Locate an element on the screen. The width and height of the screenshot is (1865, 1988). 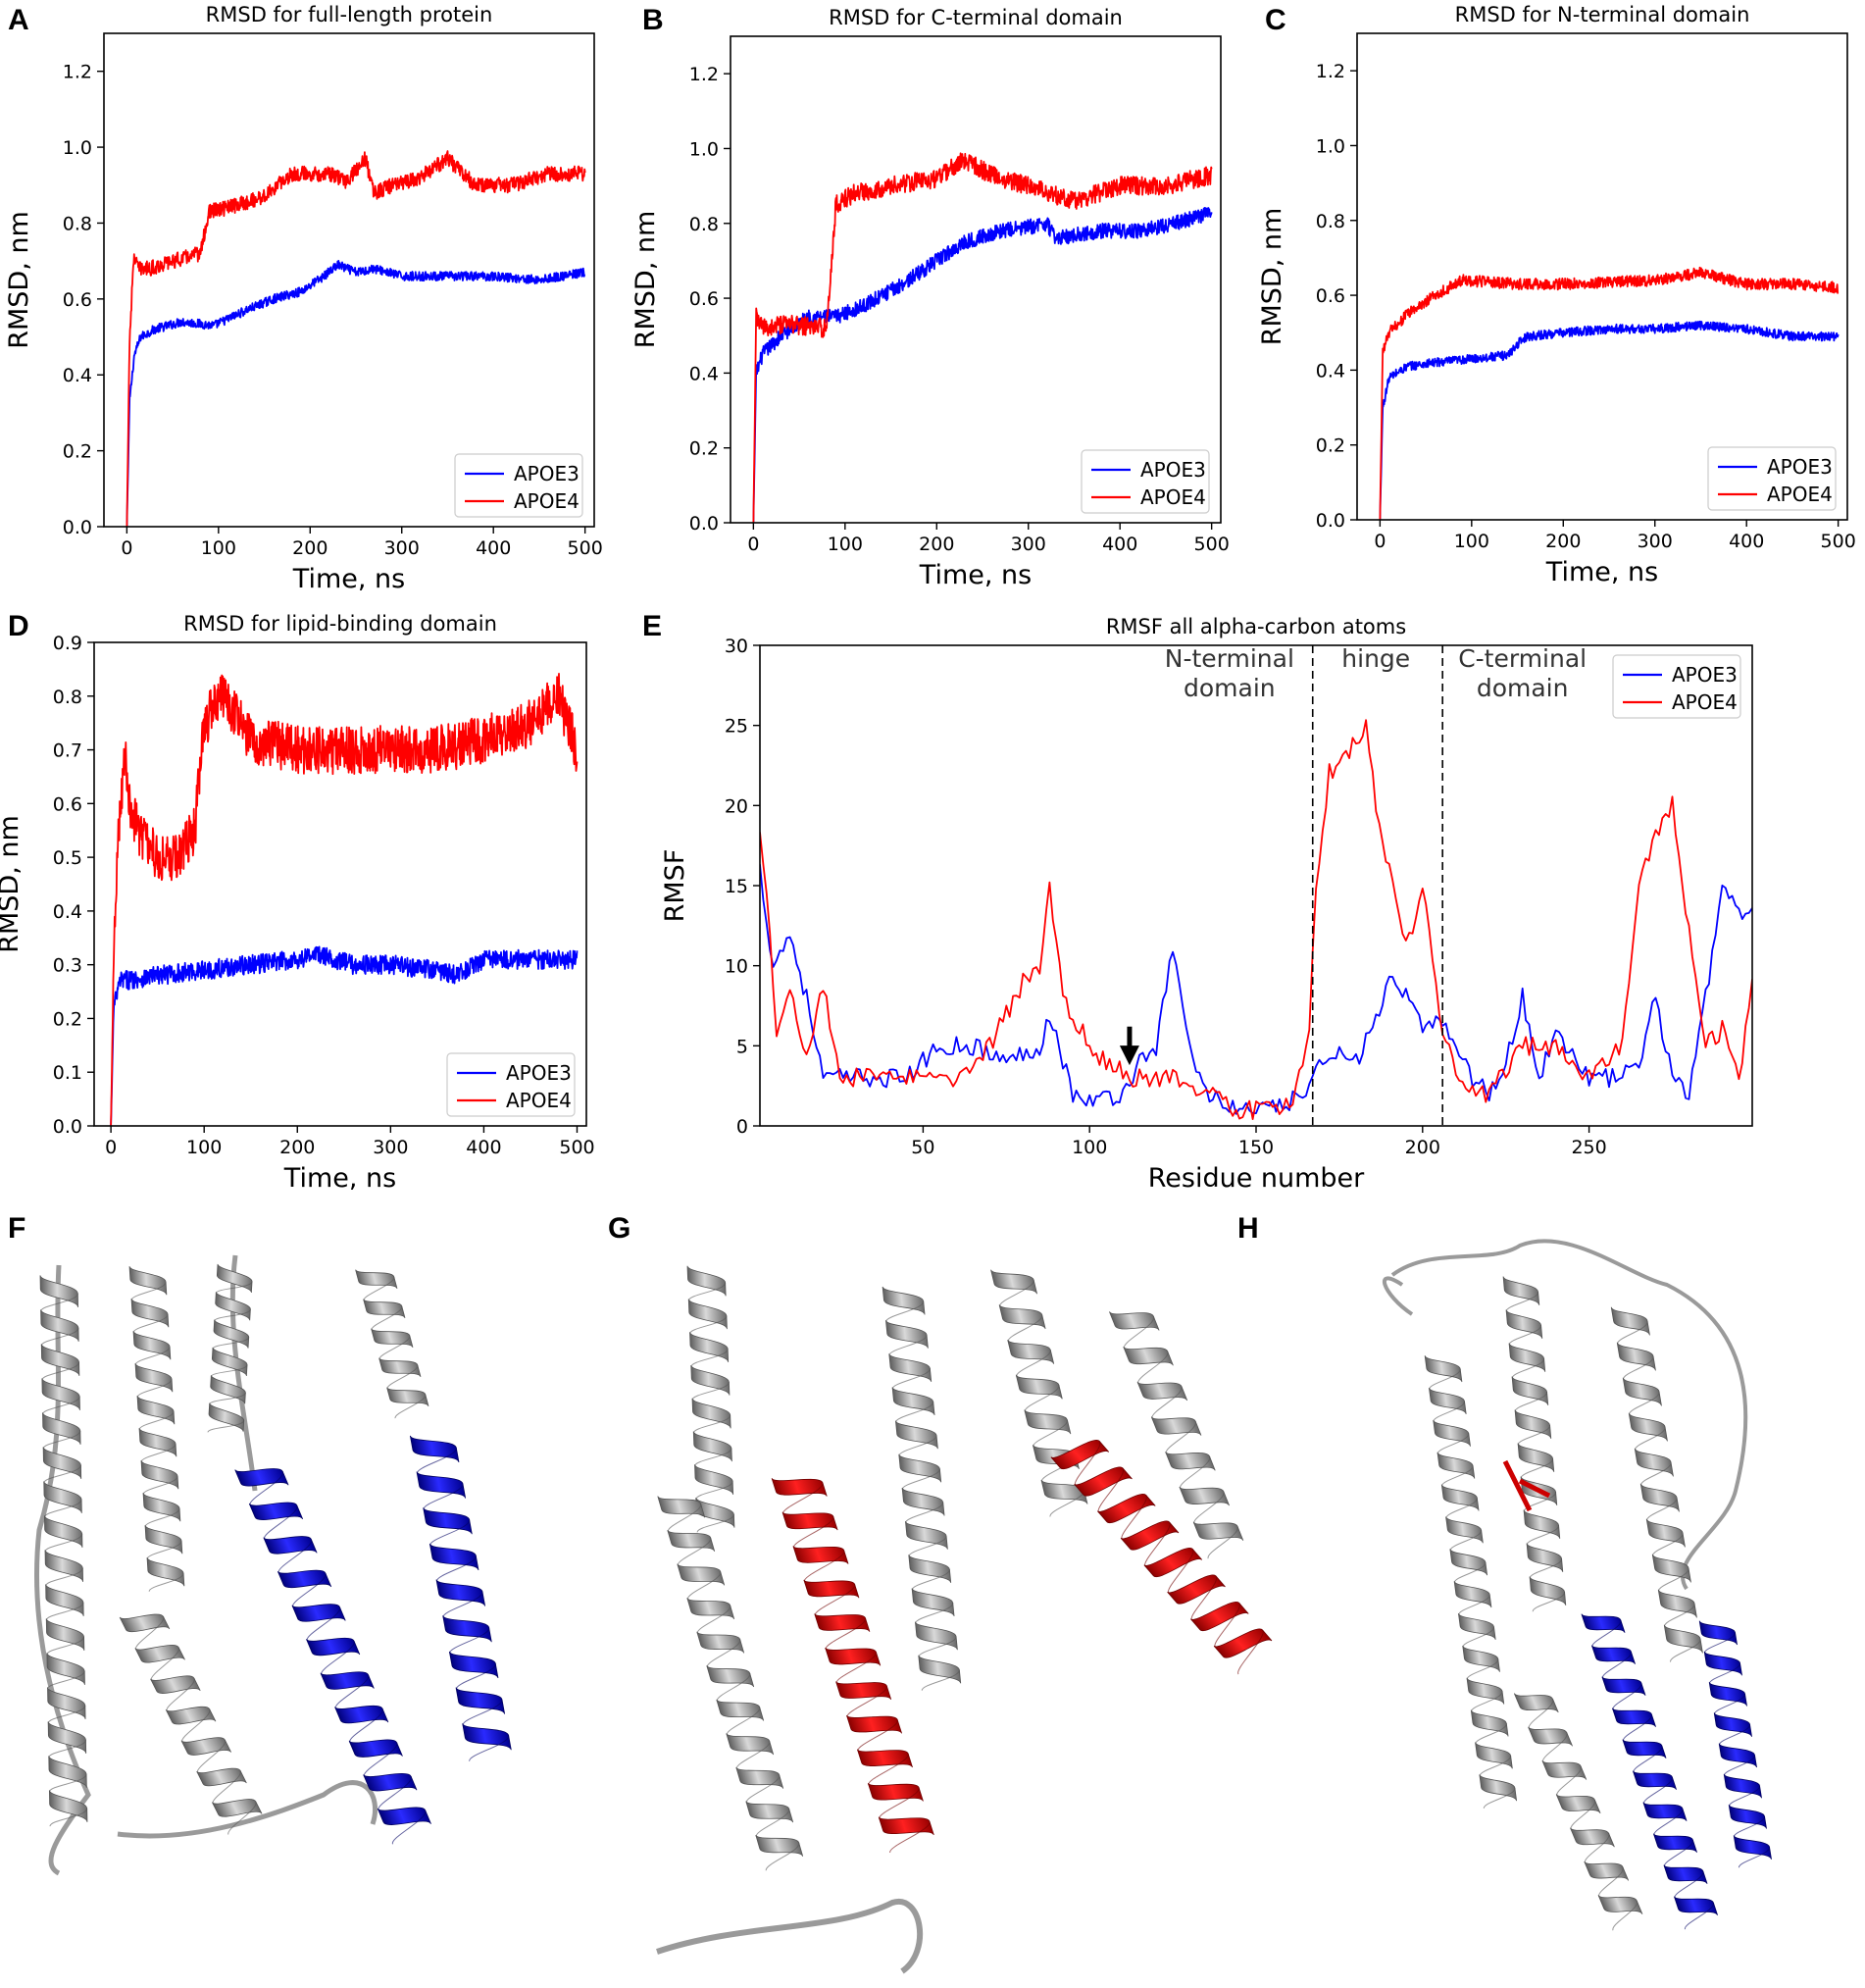
helix-gray-h3 is located at coordinates (1656, 1484).